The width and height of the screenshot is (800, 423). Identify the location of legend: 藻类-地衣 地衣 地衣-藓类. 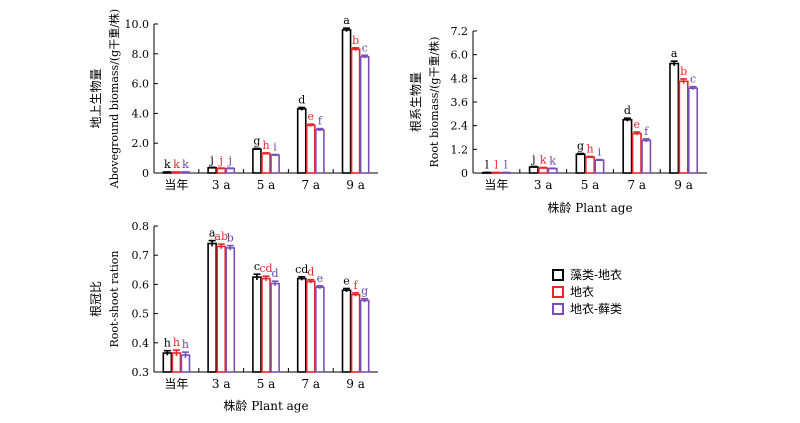
(587, 291).